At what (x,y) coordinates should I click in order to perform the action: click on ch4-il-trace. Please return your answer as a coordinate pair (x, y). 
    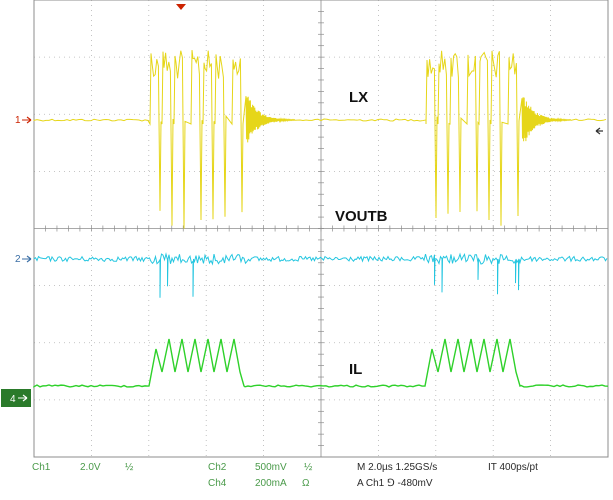
    Looking at the image, I should click on (321, 363).